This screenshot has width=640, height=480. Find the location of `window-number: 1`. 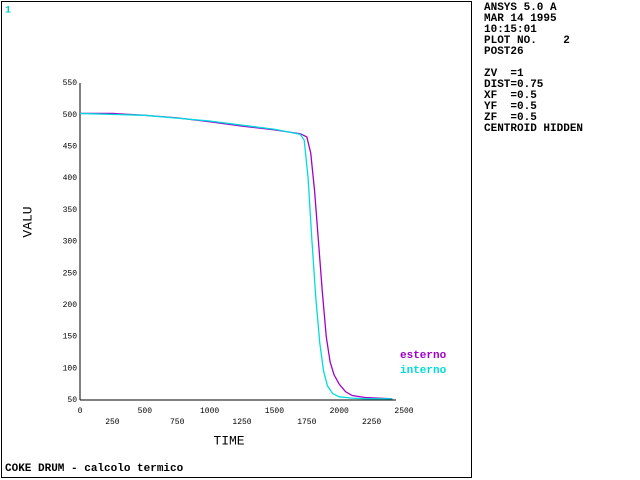

window-number: 1 is located at coordinates (8, 11).